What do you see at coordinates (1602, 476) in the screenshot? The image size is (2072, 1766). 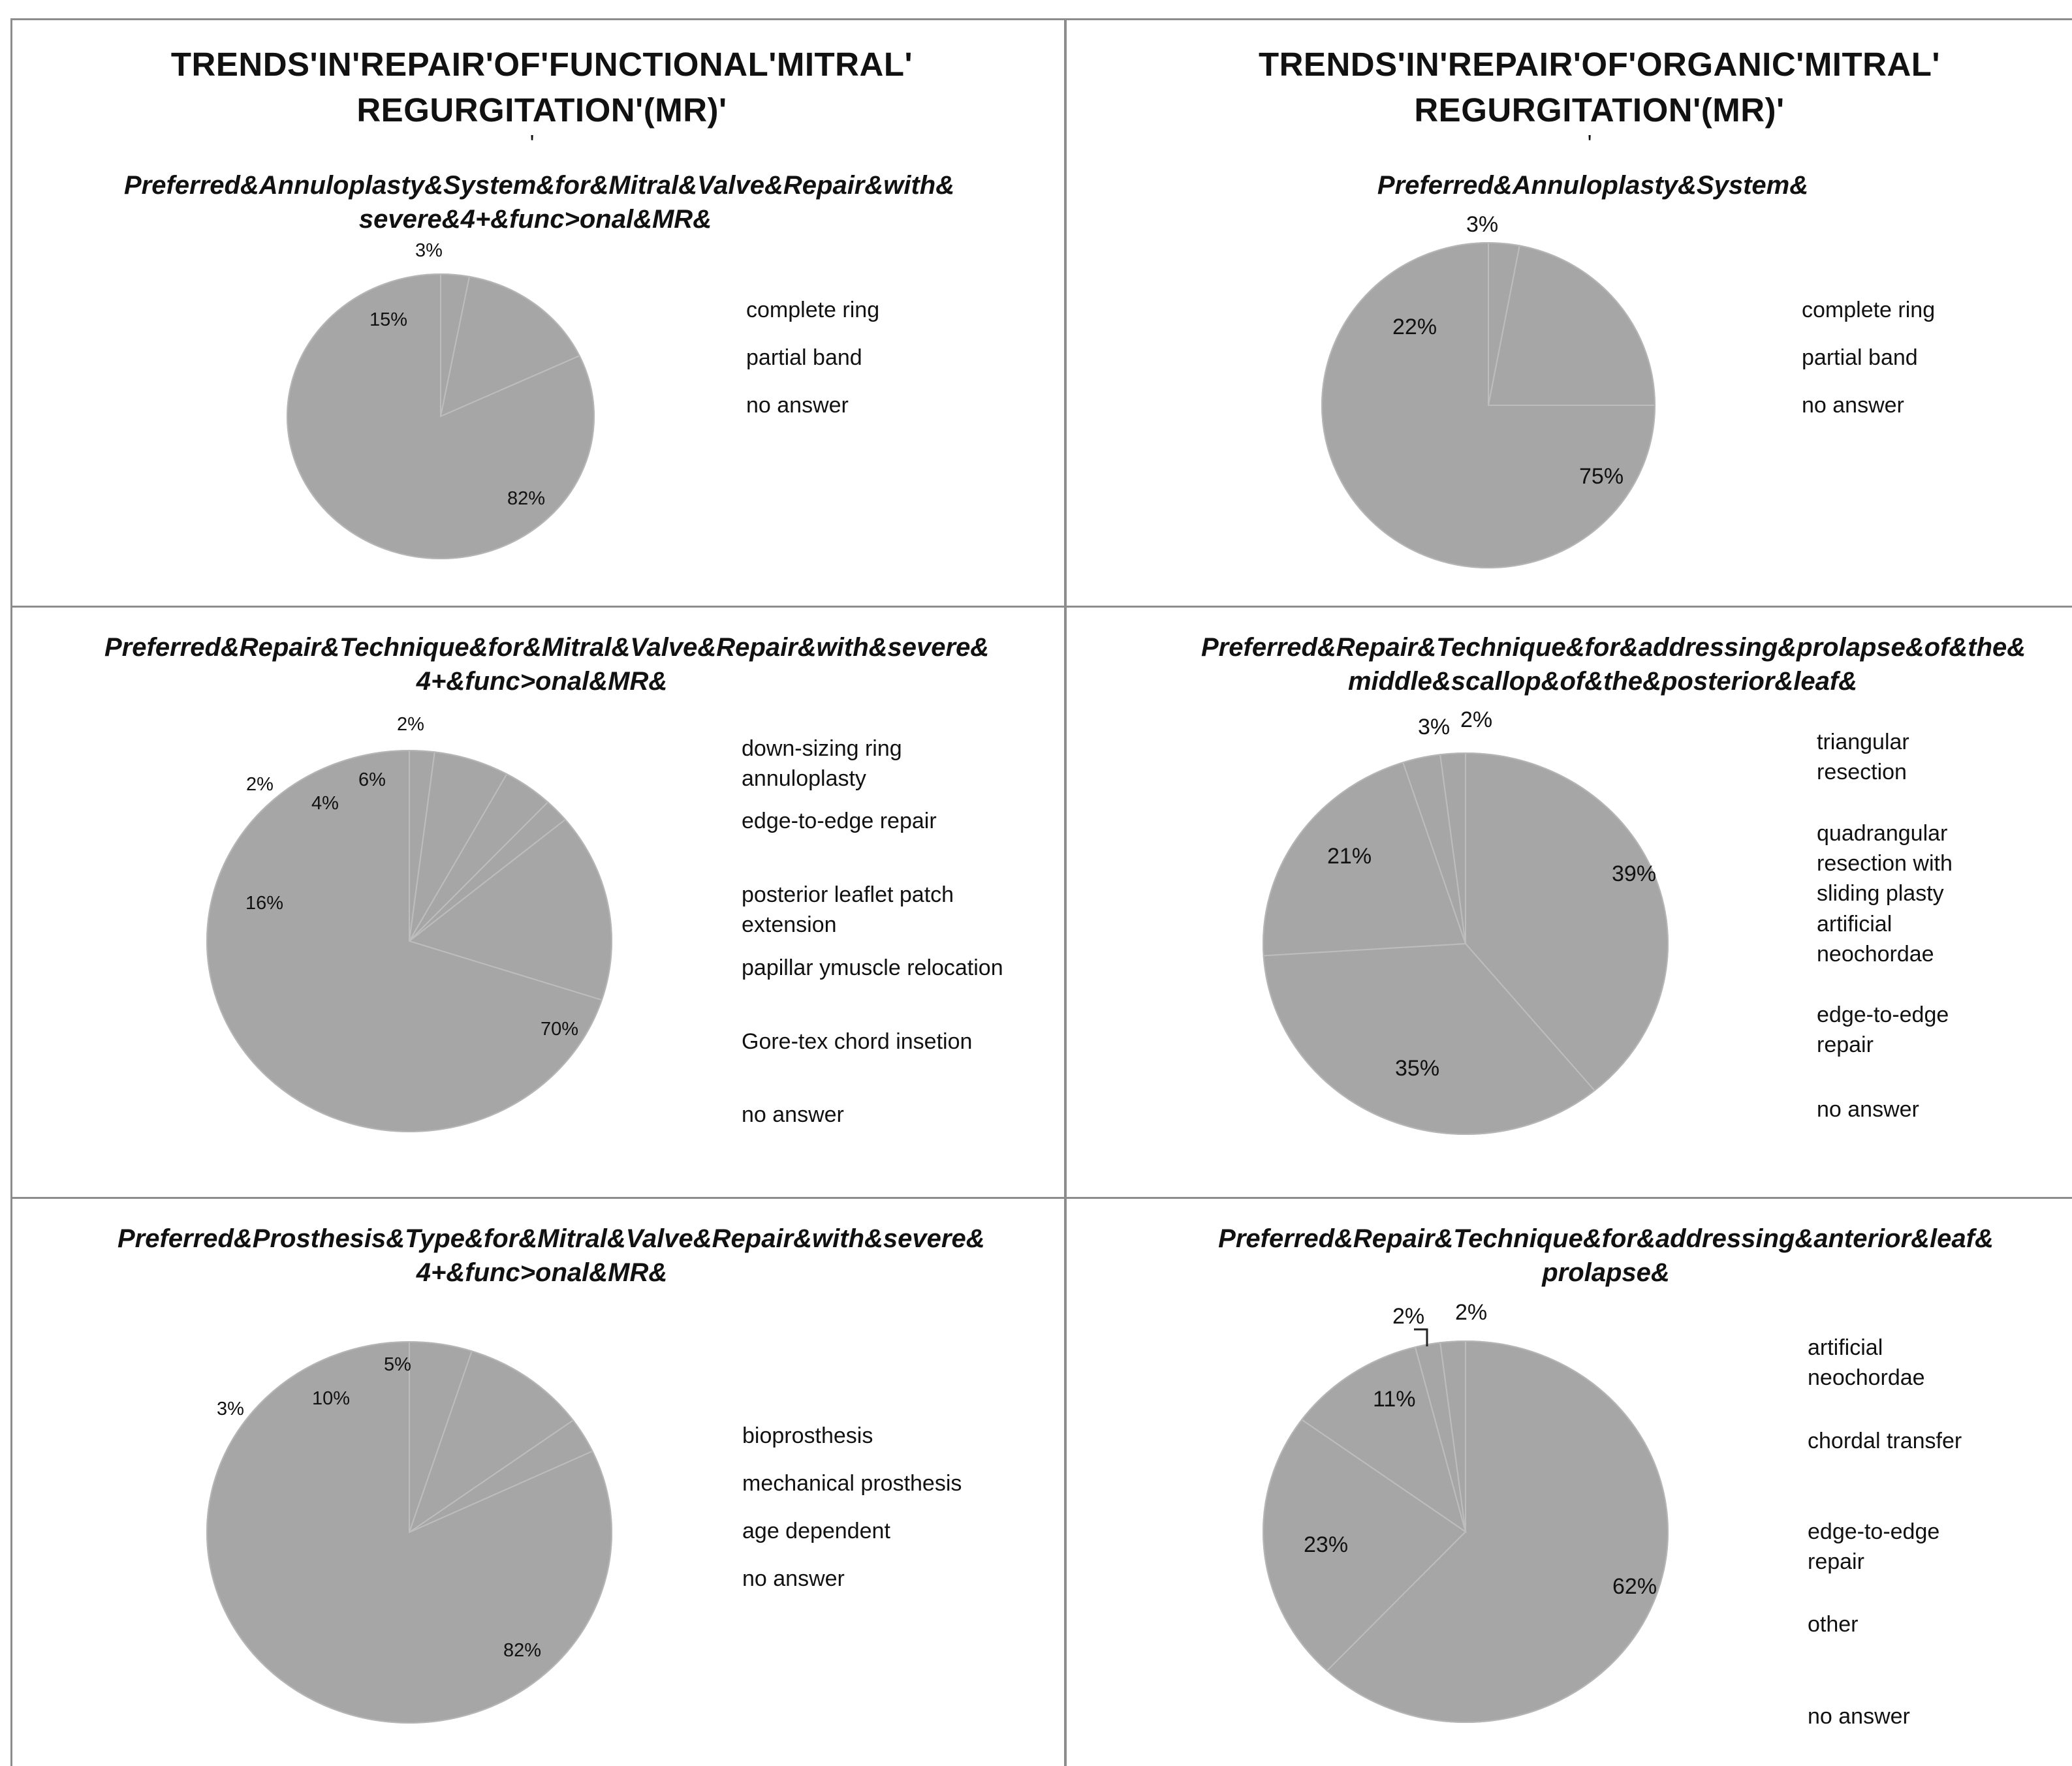 I see `slice-data-label: 75%` at bounding box center [1602, 476].